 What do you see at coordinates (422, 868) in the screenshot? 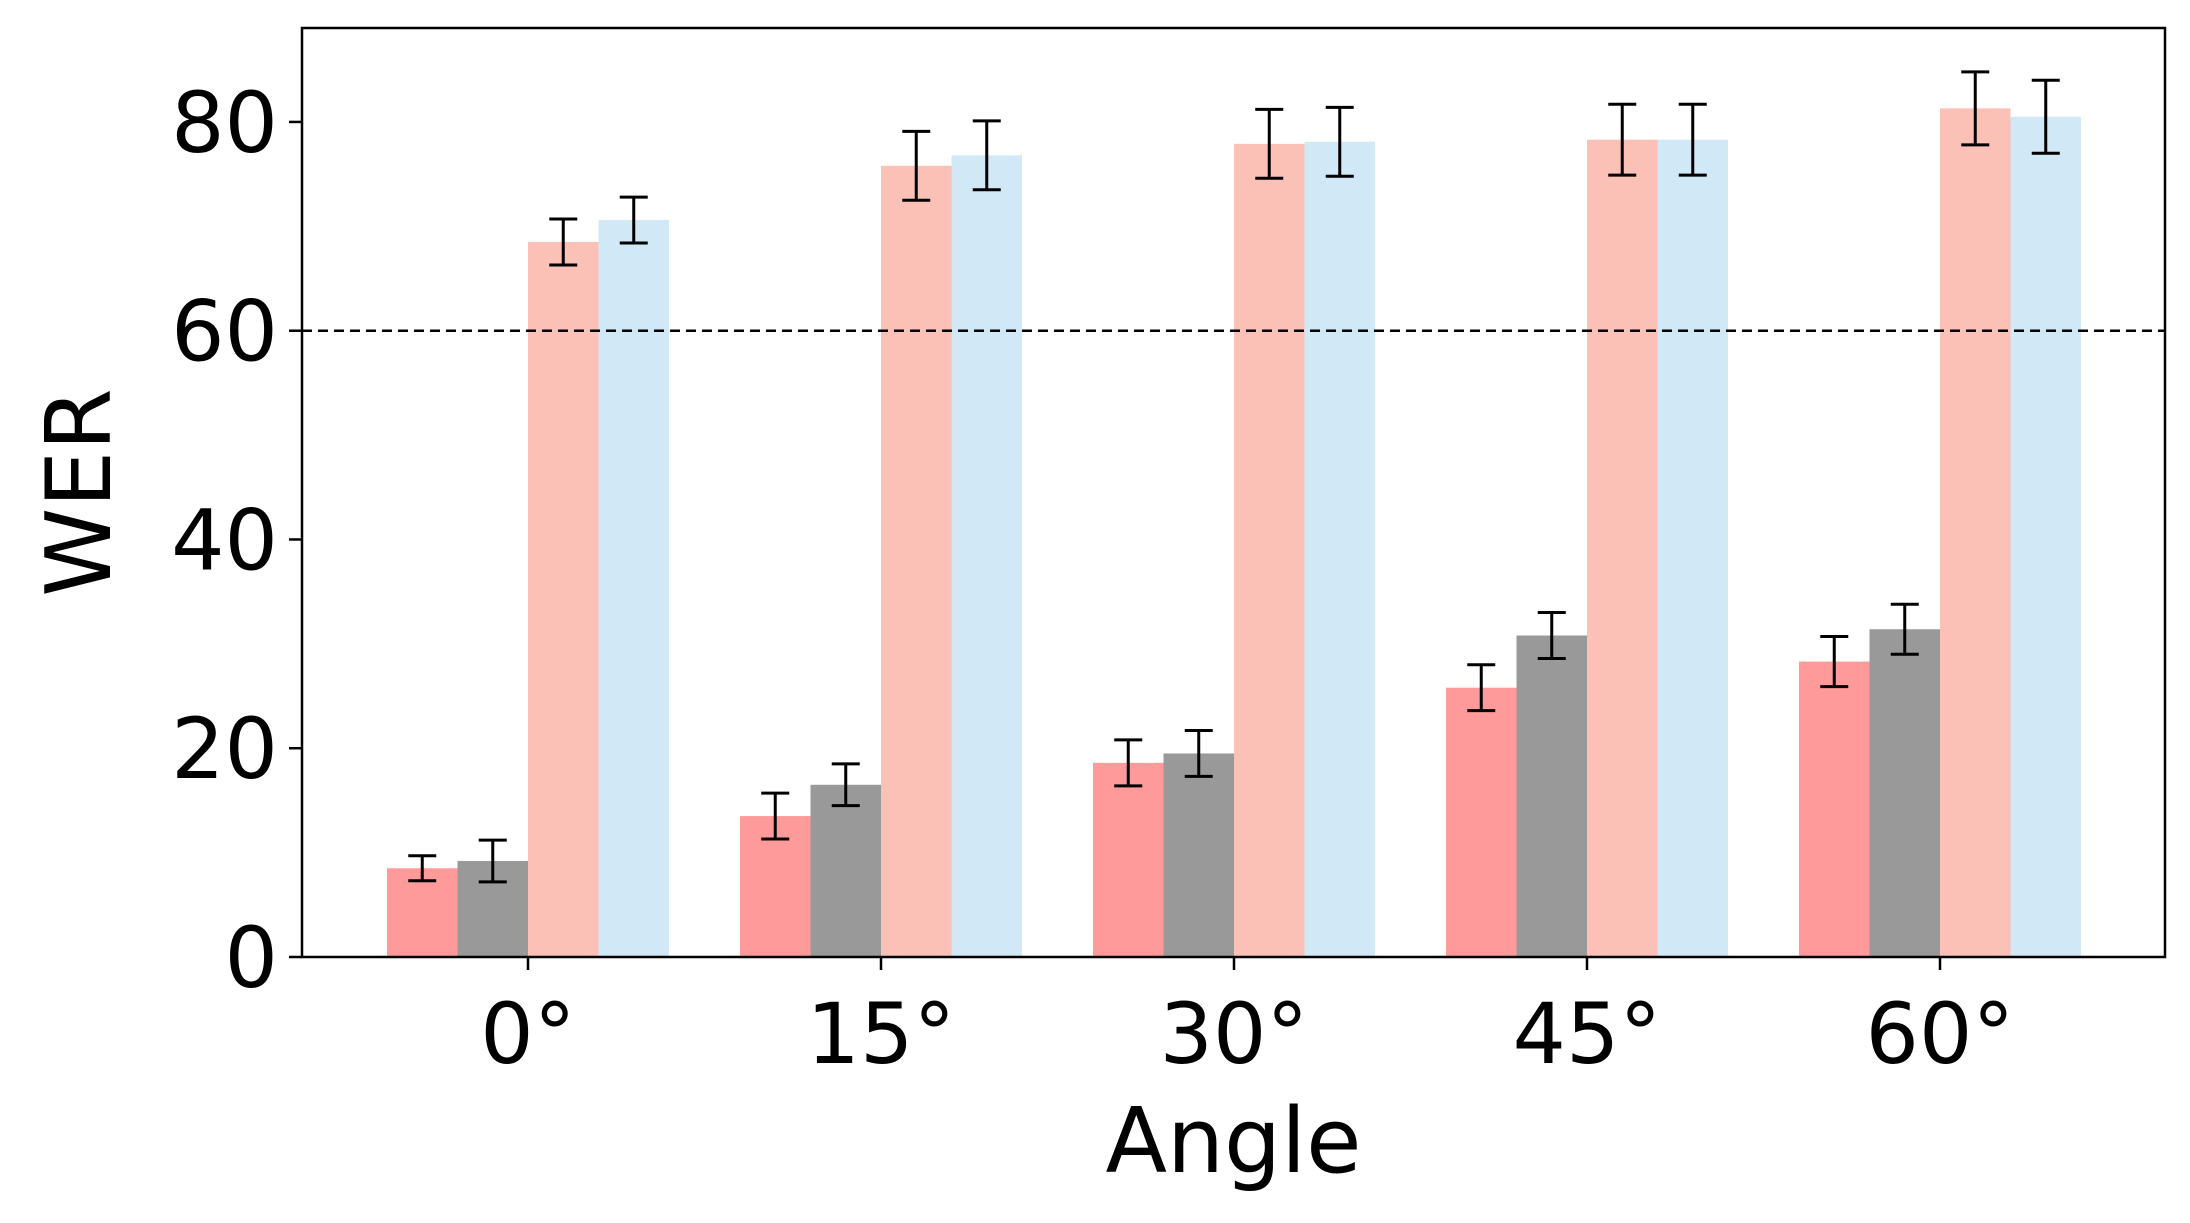
I see `error-bar-series-1-0deg` at bounding box center [422, 868].